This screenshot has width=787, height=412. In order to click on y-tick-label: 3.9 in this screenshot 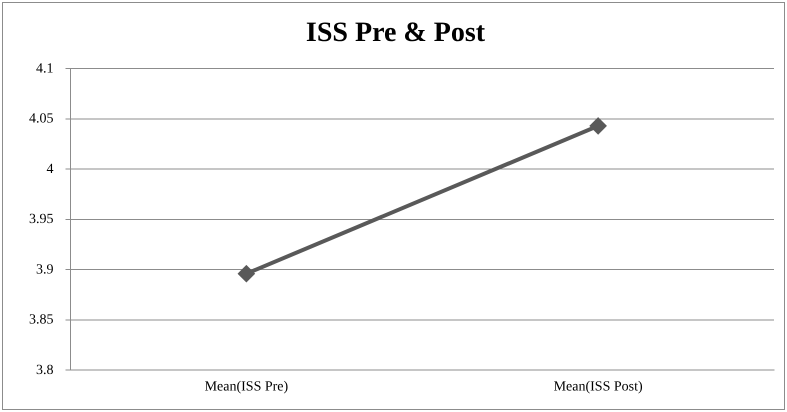, I will do `click(45, 270)`.